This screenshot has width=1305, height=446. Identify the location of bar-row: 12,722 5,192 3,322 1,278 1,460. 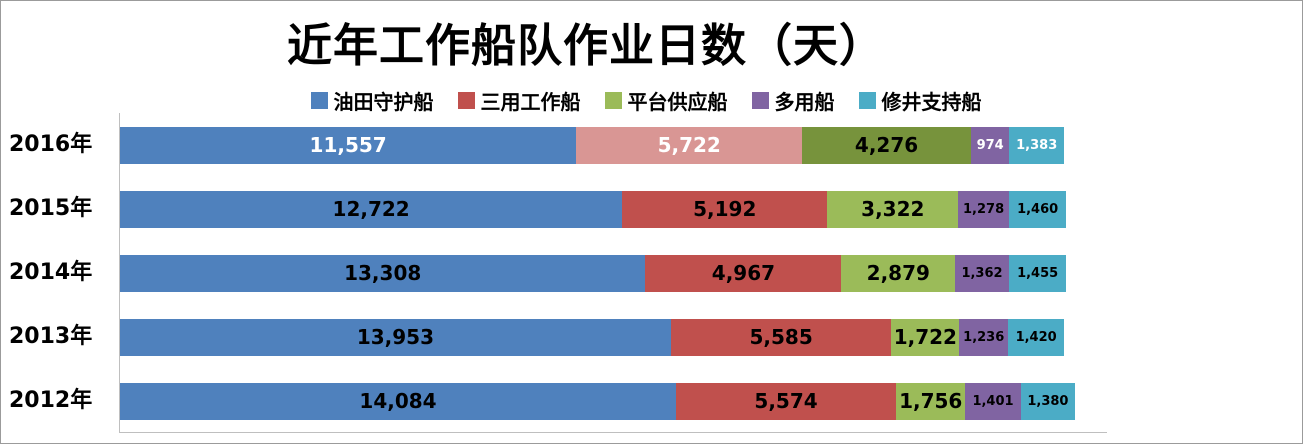
(613, 209).